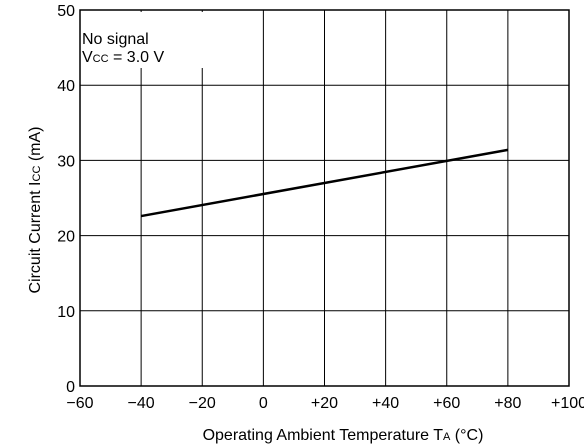 This screenshot has height=448, width=584. What do you see at coordinates (137, 57) in the screenshot?
I see `annotation-vcc-value: = 3.0 V` at bounding box center [137, 57].